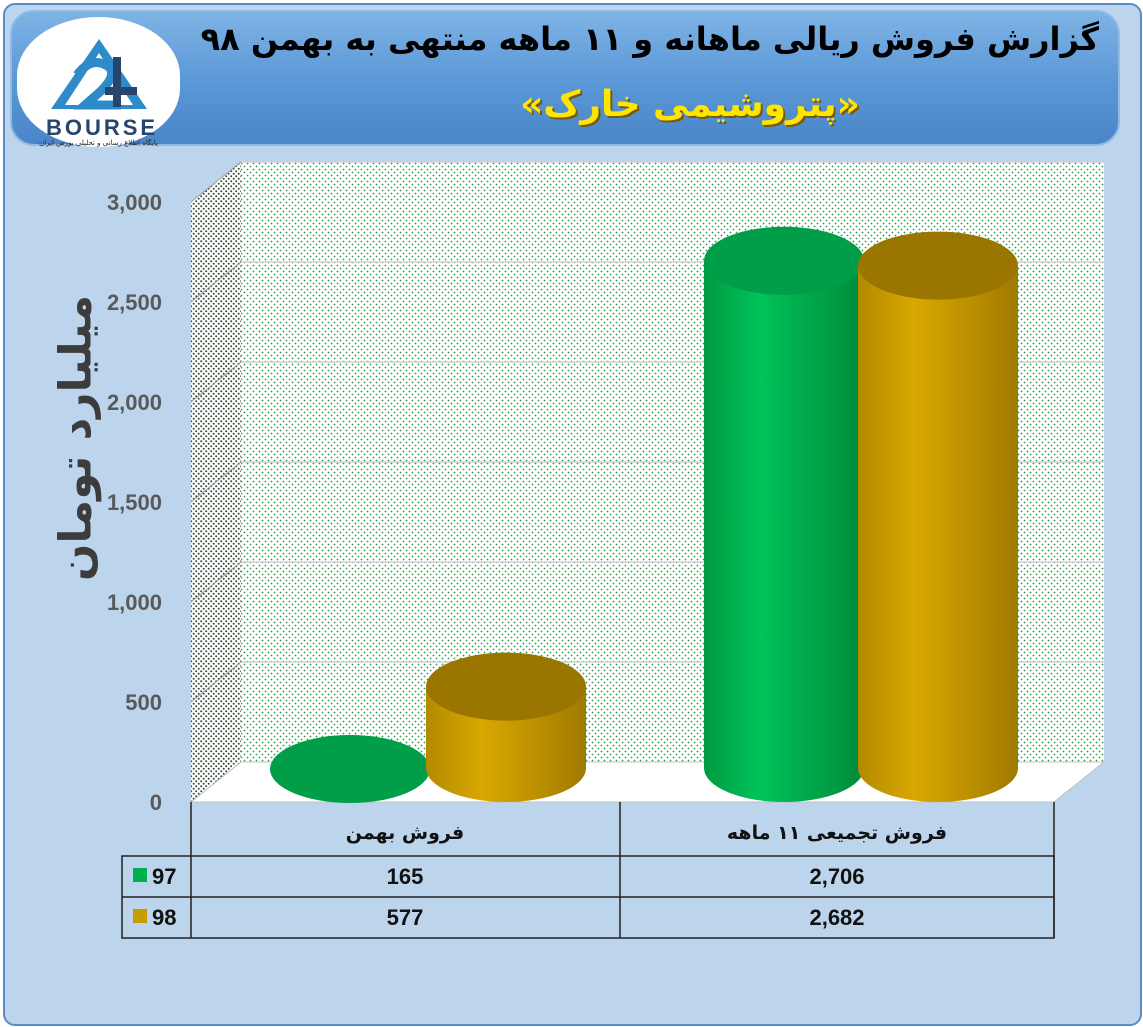 The height and width of the screenshot is (1027, 1143). Describe the element at coordinates (836, 917) in the screenshot. I see `data-label: 2,682` at that location.